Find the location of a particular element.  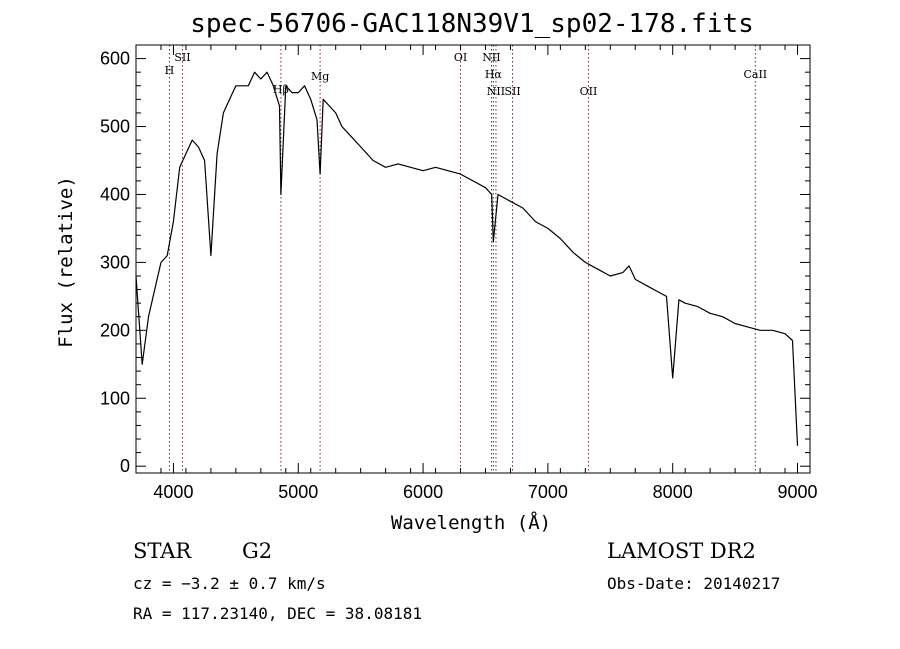

redshift-velocity: cz = −3.2 ± 0.7 km/s is located at coordinates (229, 583).